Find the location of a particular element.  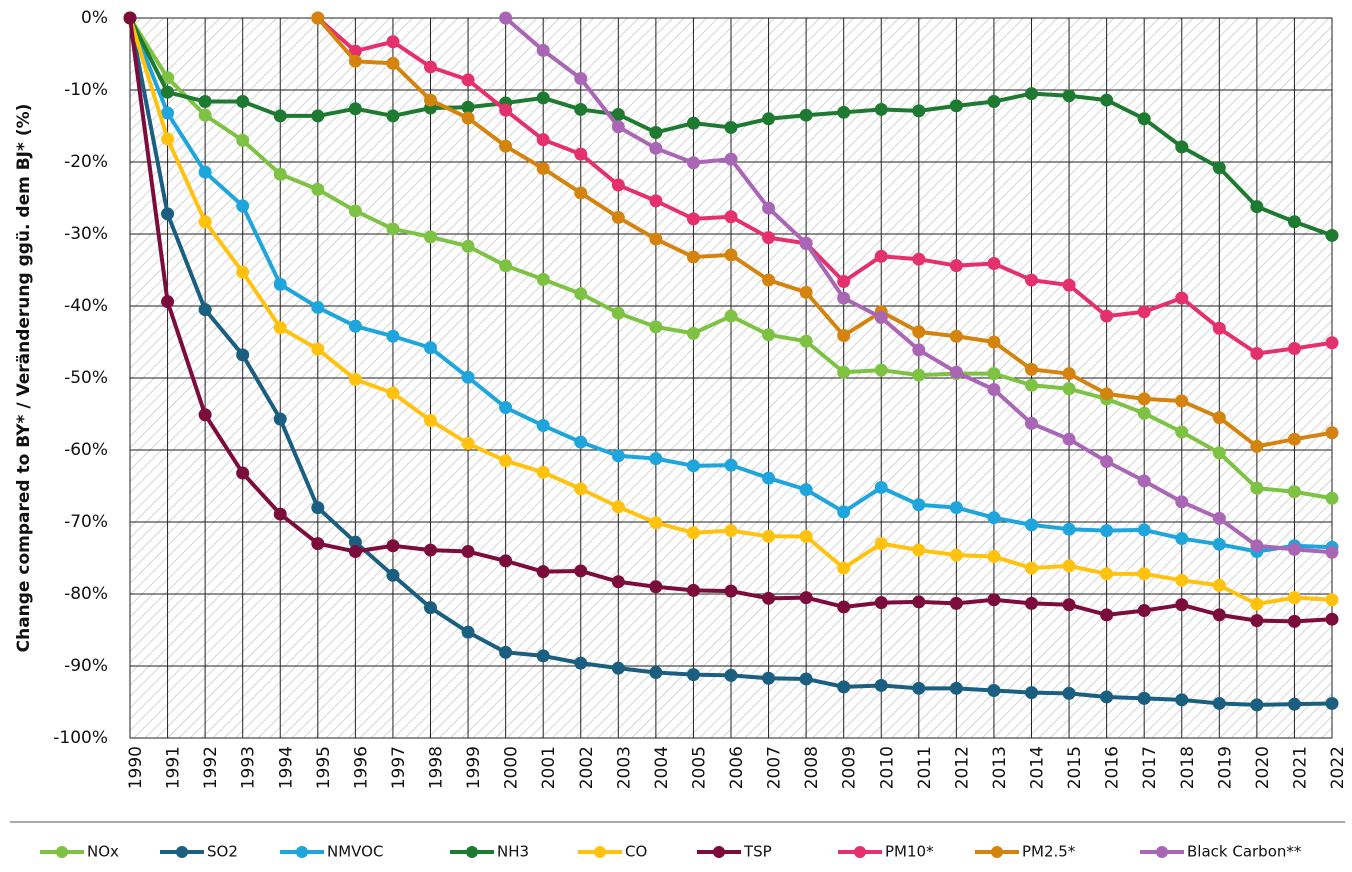

x-tick-label: 2000 is located at coordinates (512, 767).